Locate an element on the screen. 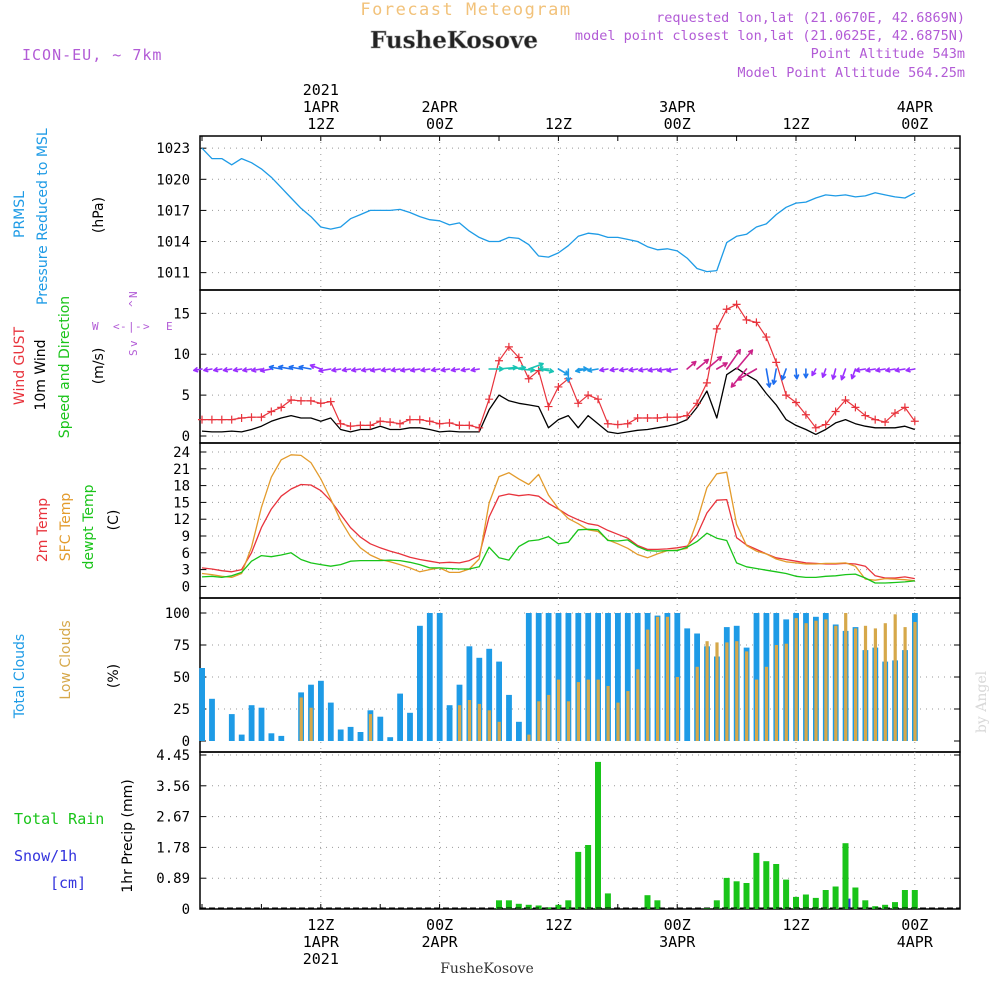  y-tick-label: 9 is located at coordinates (186, 537).